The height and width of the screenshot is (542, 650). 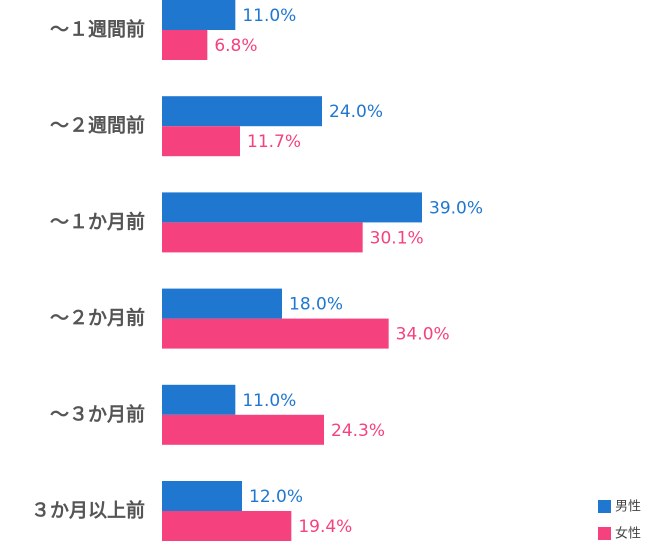 What do you see at coordinates (456, 208) in the screenshot?
I see `value-label: 39.0%` at bounding box center [456, 208].